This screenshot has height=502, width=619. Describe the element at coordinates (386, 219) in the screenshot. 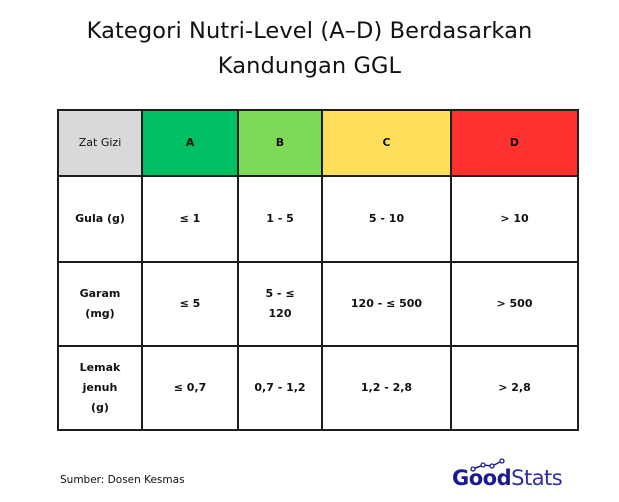

I see `cell-gula-c: 5 - 10` at that location.